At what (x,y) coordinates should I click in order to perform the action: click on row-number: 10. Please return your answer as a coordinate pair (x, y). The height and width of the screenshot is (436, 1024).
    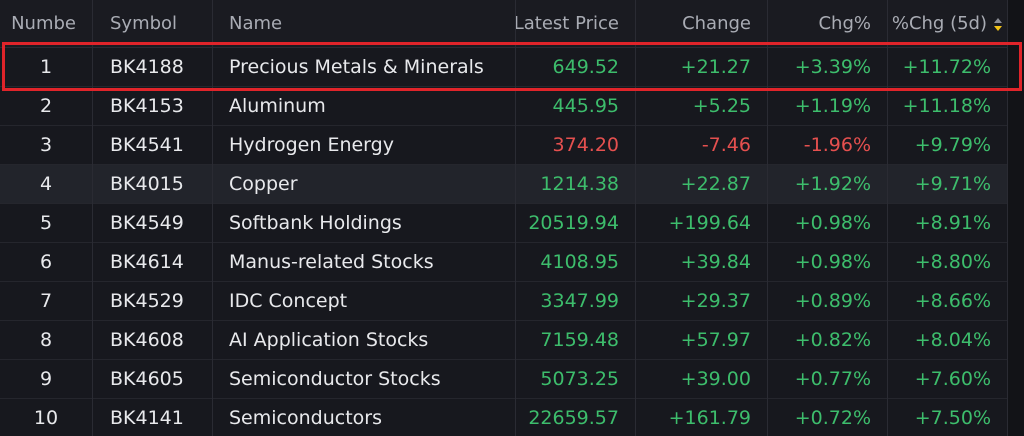
    Looking at the image, I should click on (46, 418).